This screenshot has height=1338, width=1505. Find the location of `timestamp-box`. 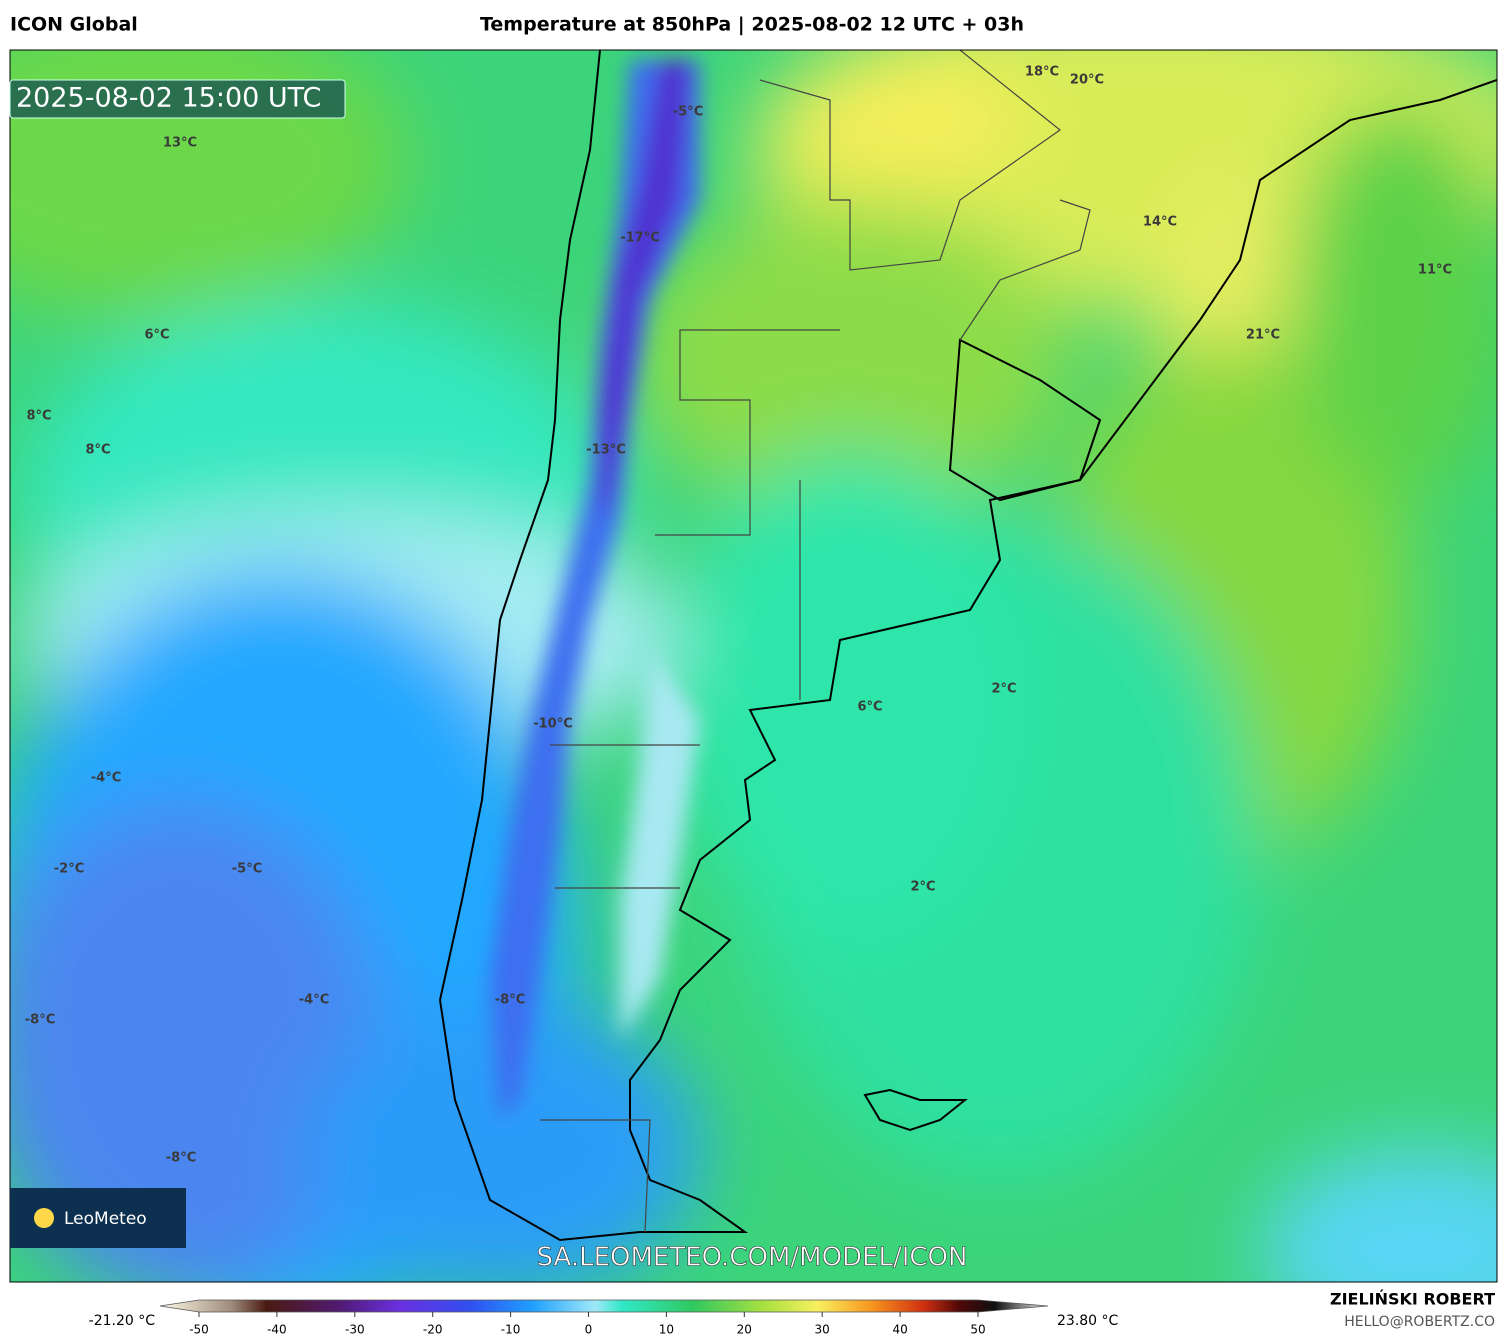

timestamp-box is located at coordinates (177, 99).